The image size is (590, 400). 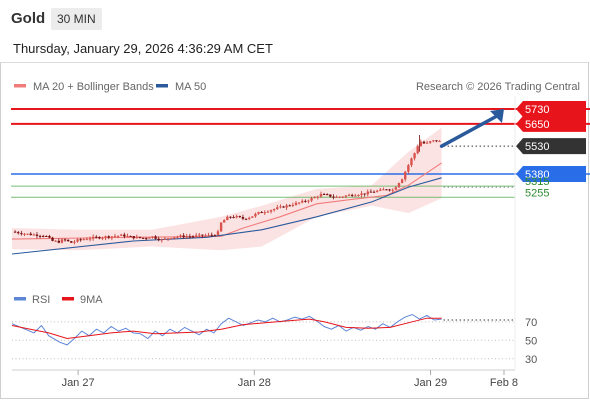 What do you see at coordinates (254, 383) in the screenshot?
I see `x-tick-label-1: Jan 28` at bounding box center [254, 383].